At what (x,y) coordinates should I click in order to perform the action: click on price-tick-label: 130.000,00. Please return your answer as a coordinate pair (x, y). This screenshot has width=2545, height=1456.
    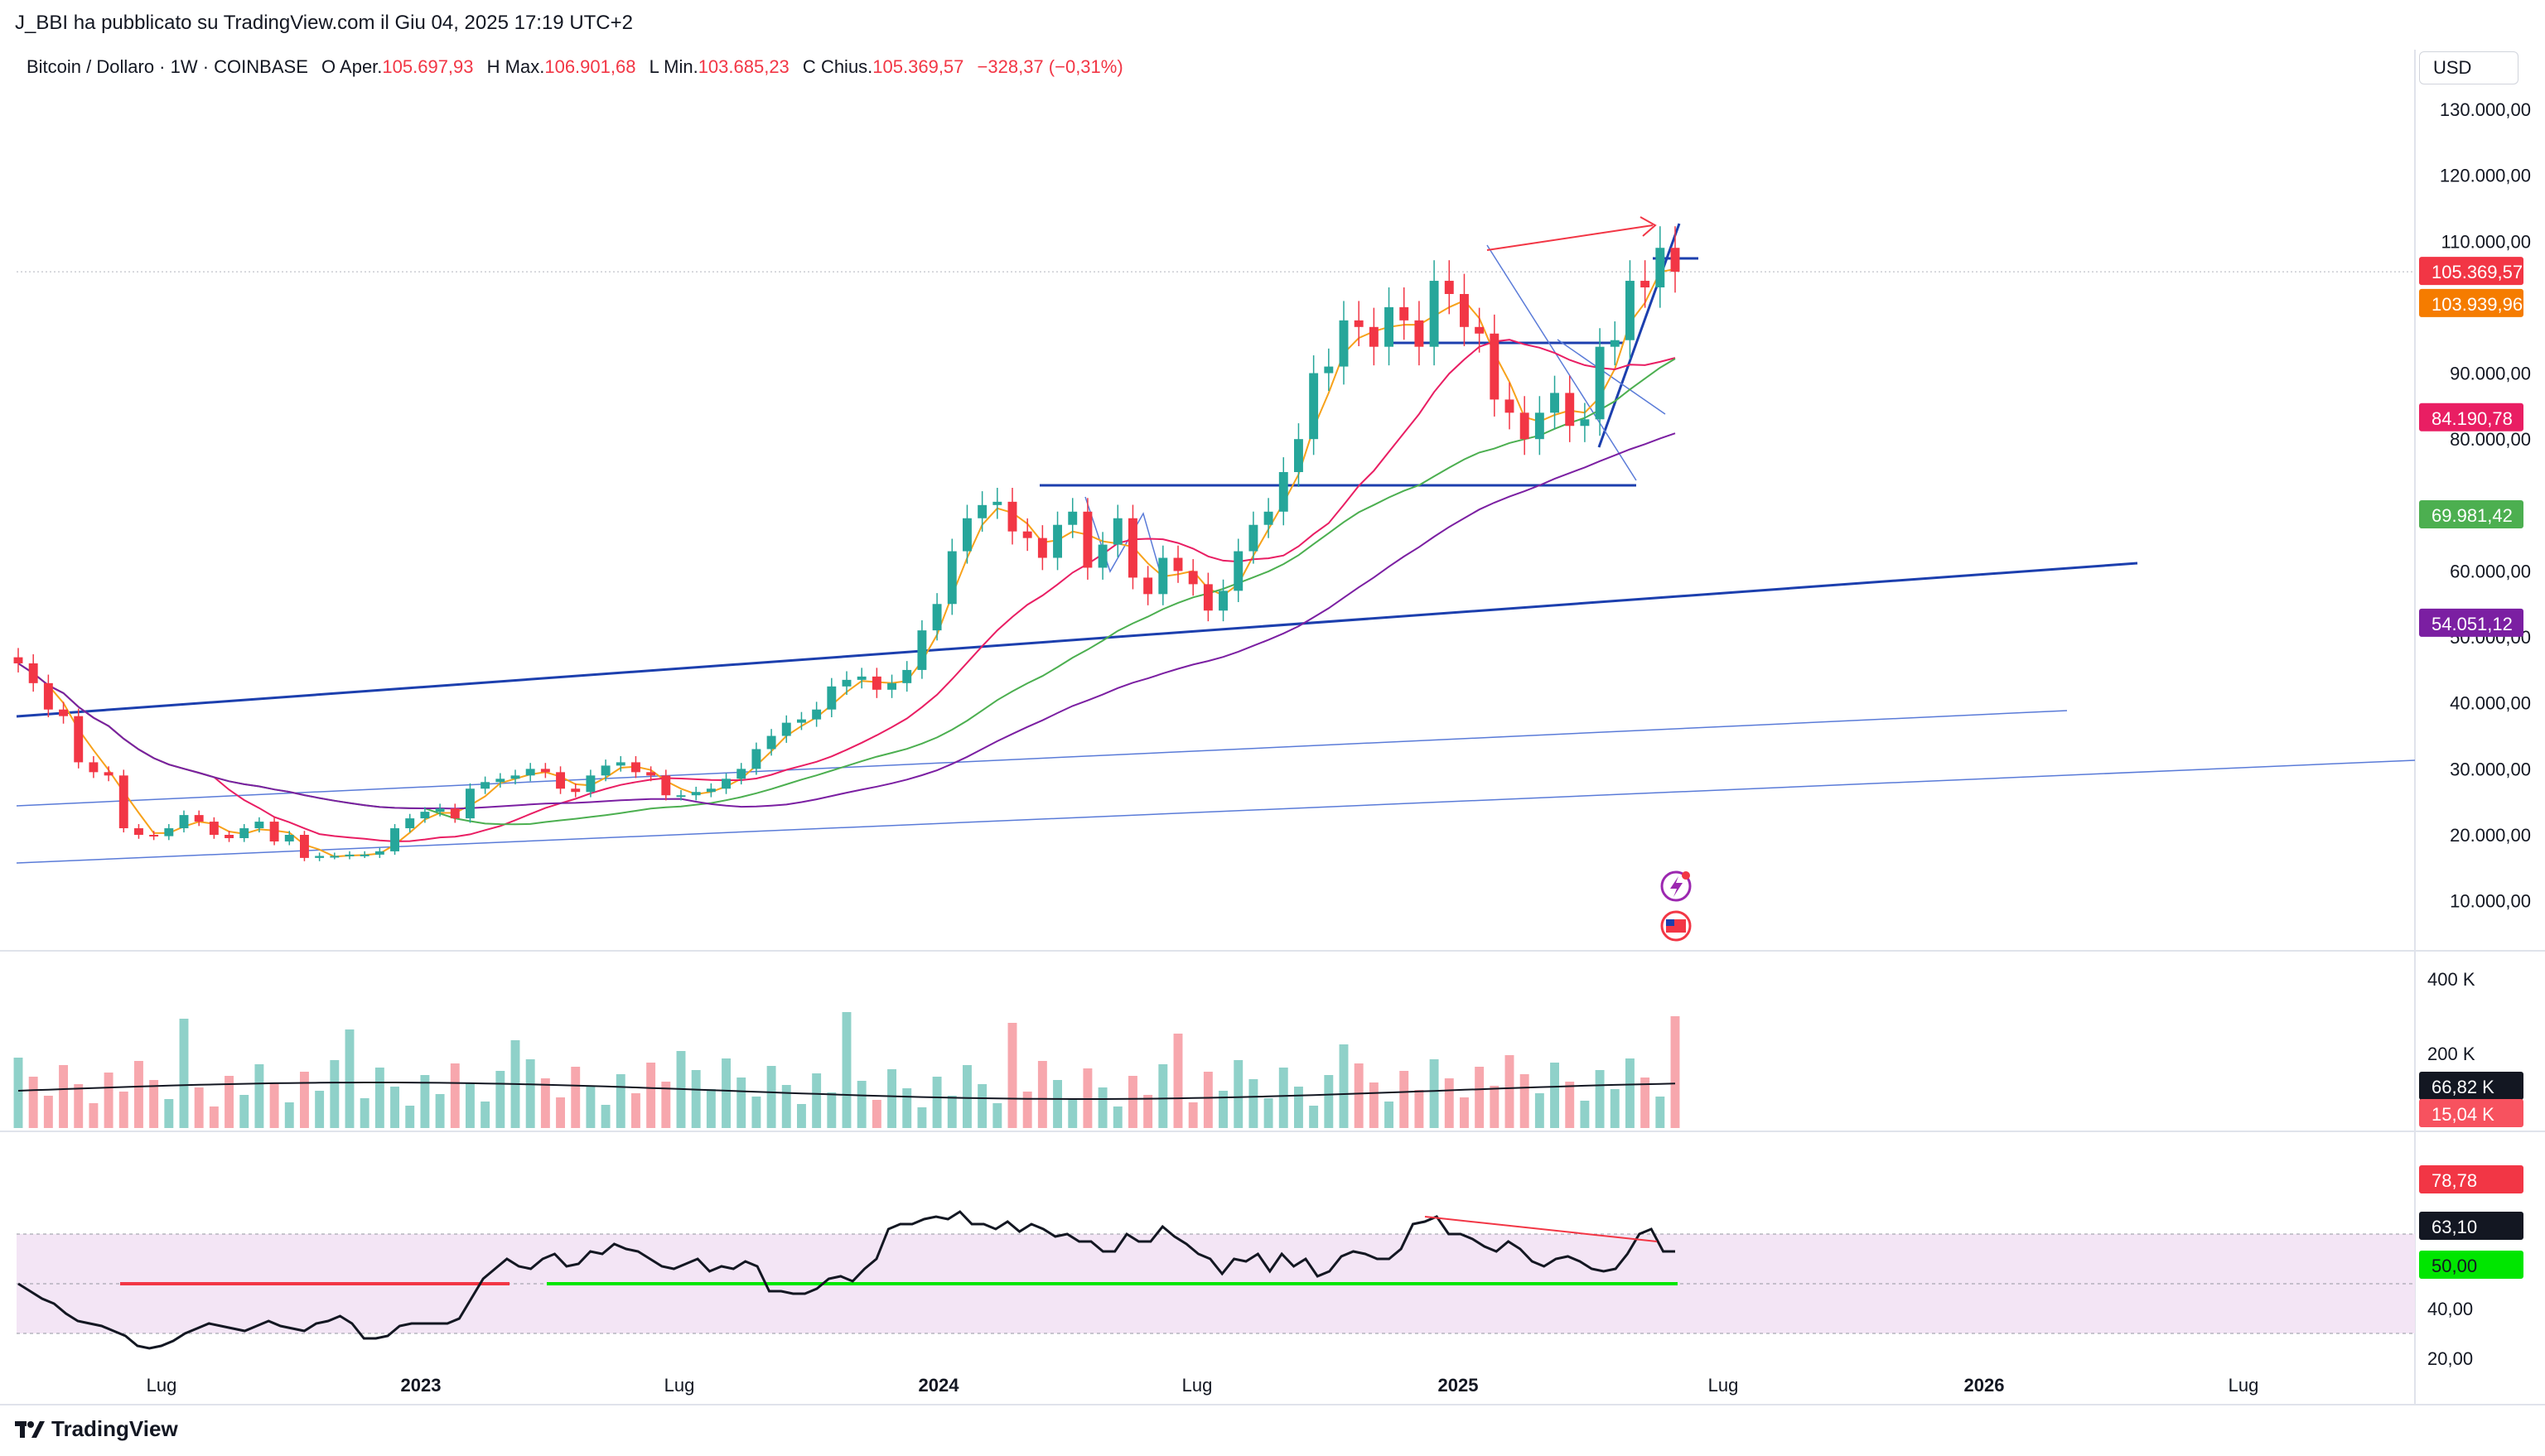
    Looking at the image, I should click on (2485, 109).